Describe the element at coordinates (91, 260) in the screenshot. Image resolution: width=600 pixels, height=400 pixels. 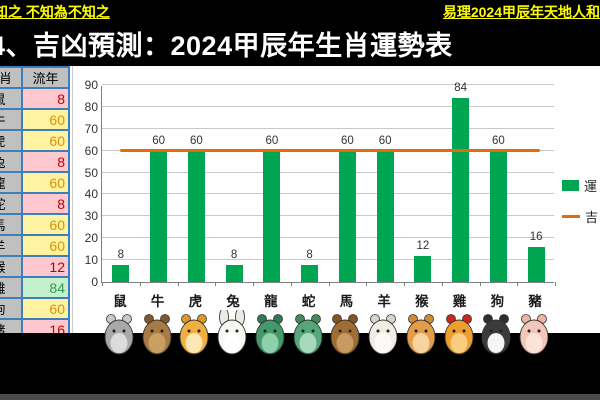
I see `y-axis-tick-label: 10` at that location.